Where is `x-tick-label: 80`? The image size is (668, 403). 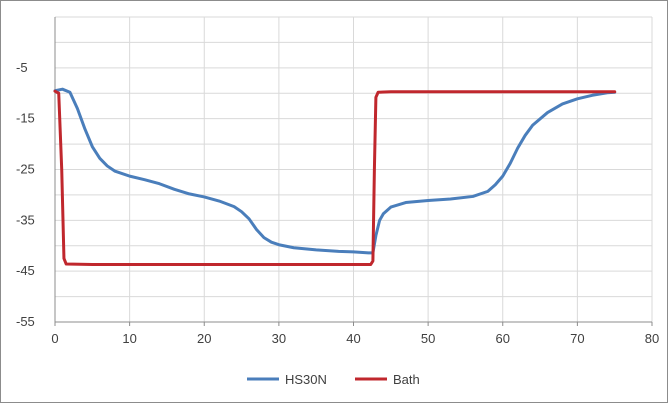
x-tick-label: 80 is located at coordinates (652, 338).